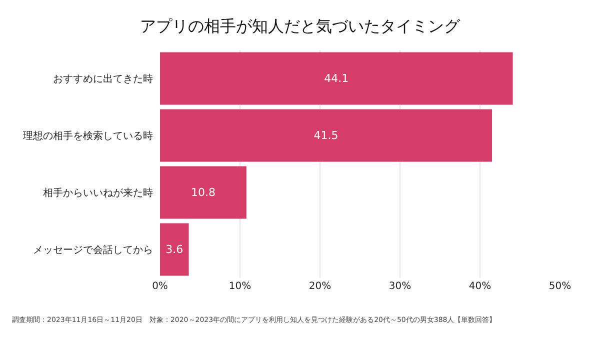  Describe the element at coordinates (88, 136) in the screenshot. I see `y-tick-label: 理想の相手を検索している時` at that location.